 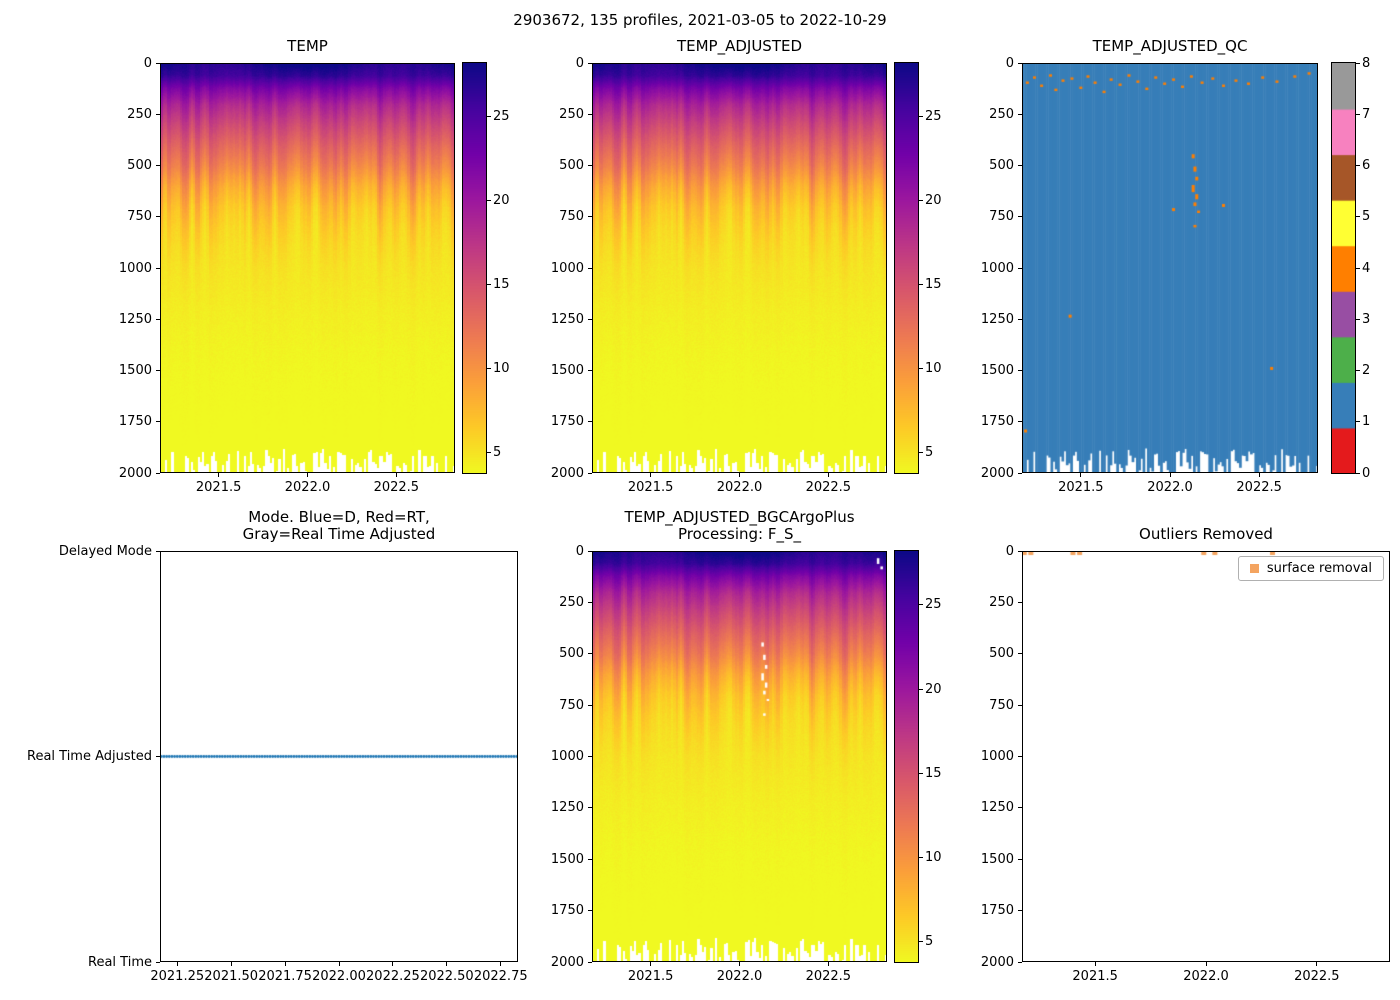 What do you see at coordinates (1343, 268) in the screenshot?
I see `qc-colorbar` at bounding box center [1343, 268].